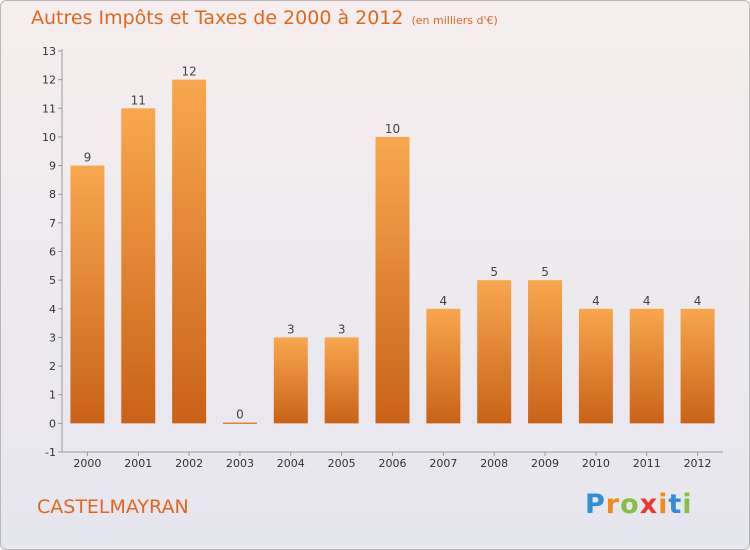 The height and width of the screenshot is (550, 750). What do you see at coordinates (49, 80) in the screenshot?
I see `y-tick-label: 12` at bounding box center [49, 80].